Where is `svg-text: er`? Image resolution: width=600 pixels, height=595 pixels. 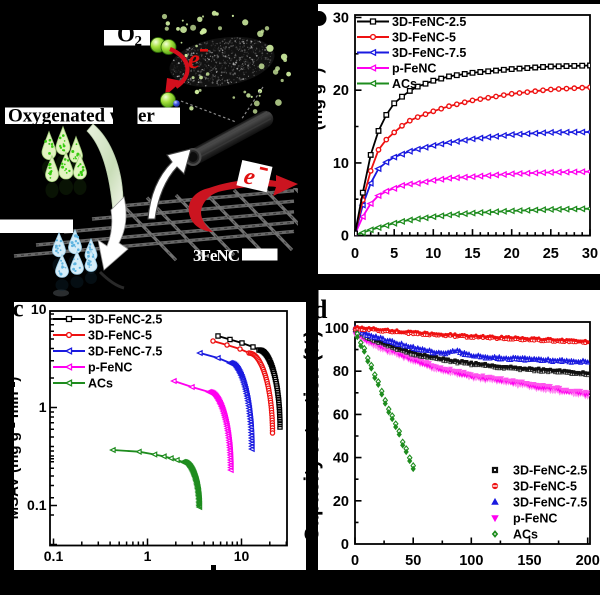 svg-text: er is located at coordinates (146, 116).